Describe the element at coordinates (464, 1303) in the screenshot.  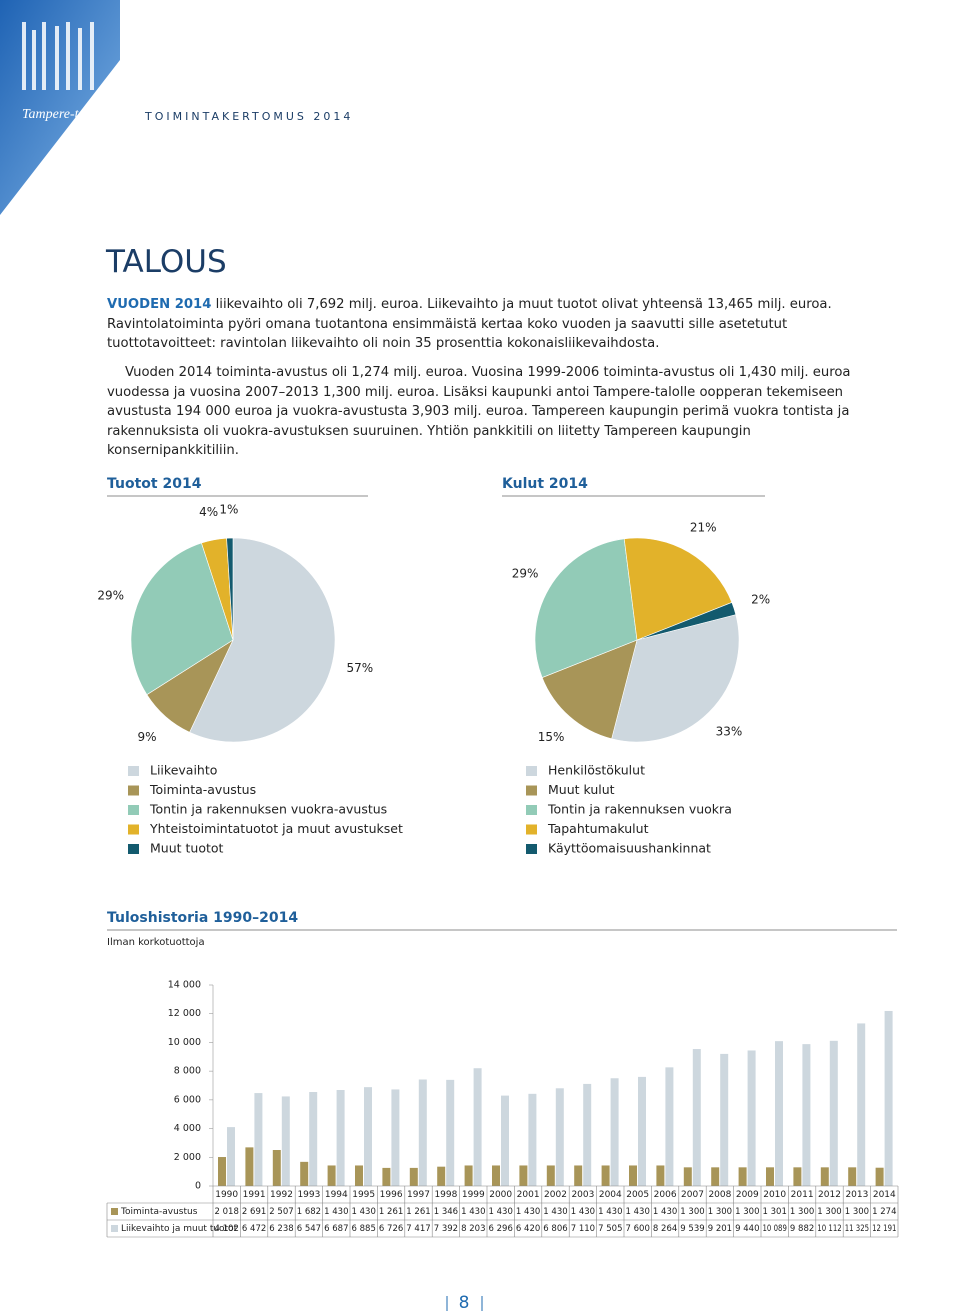
I see `page-number: 8` at that location.